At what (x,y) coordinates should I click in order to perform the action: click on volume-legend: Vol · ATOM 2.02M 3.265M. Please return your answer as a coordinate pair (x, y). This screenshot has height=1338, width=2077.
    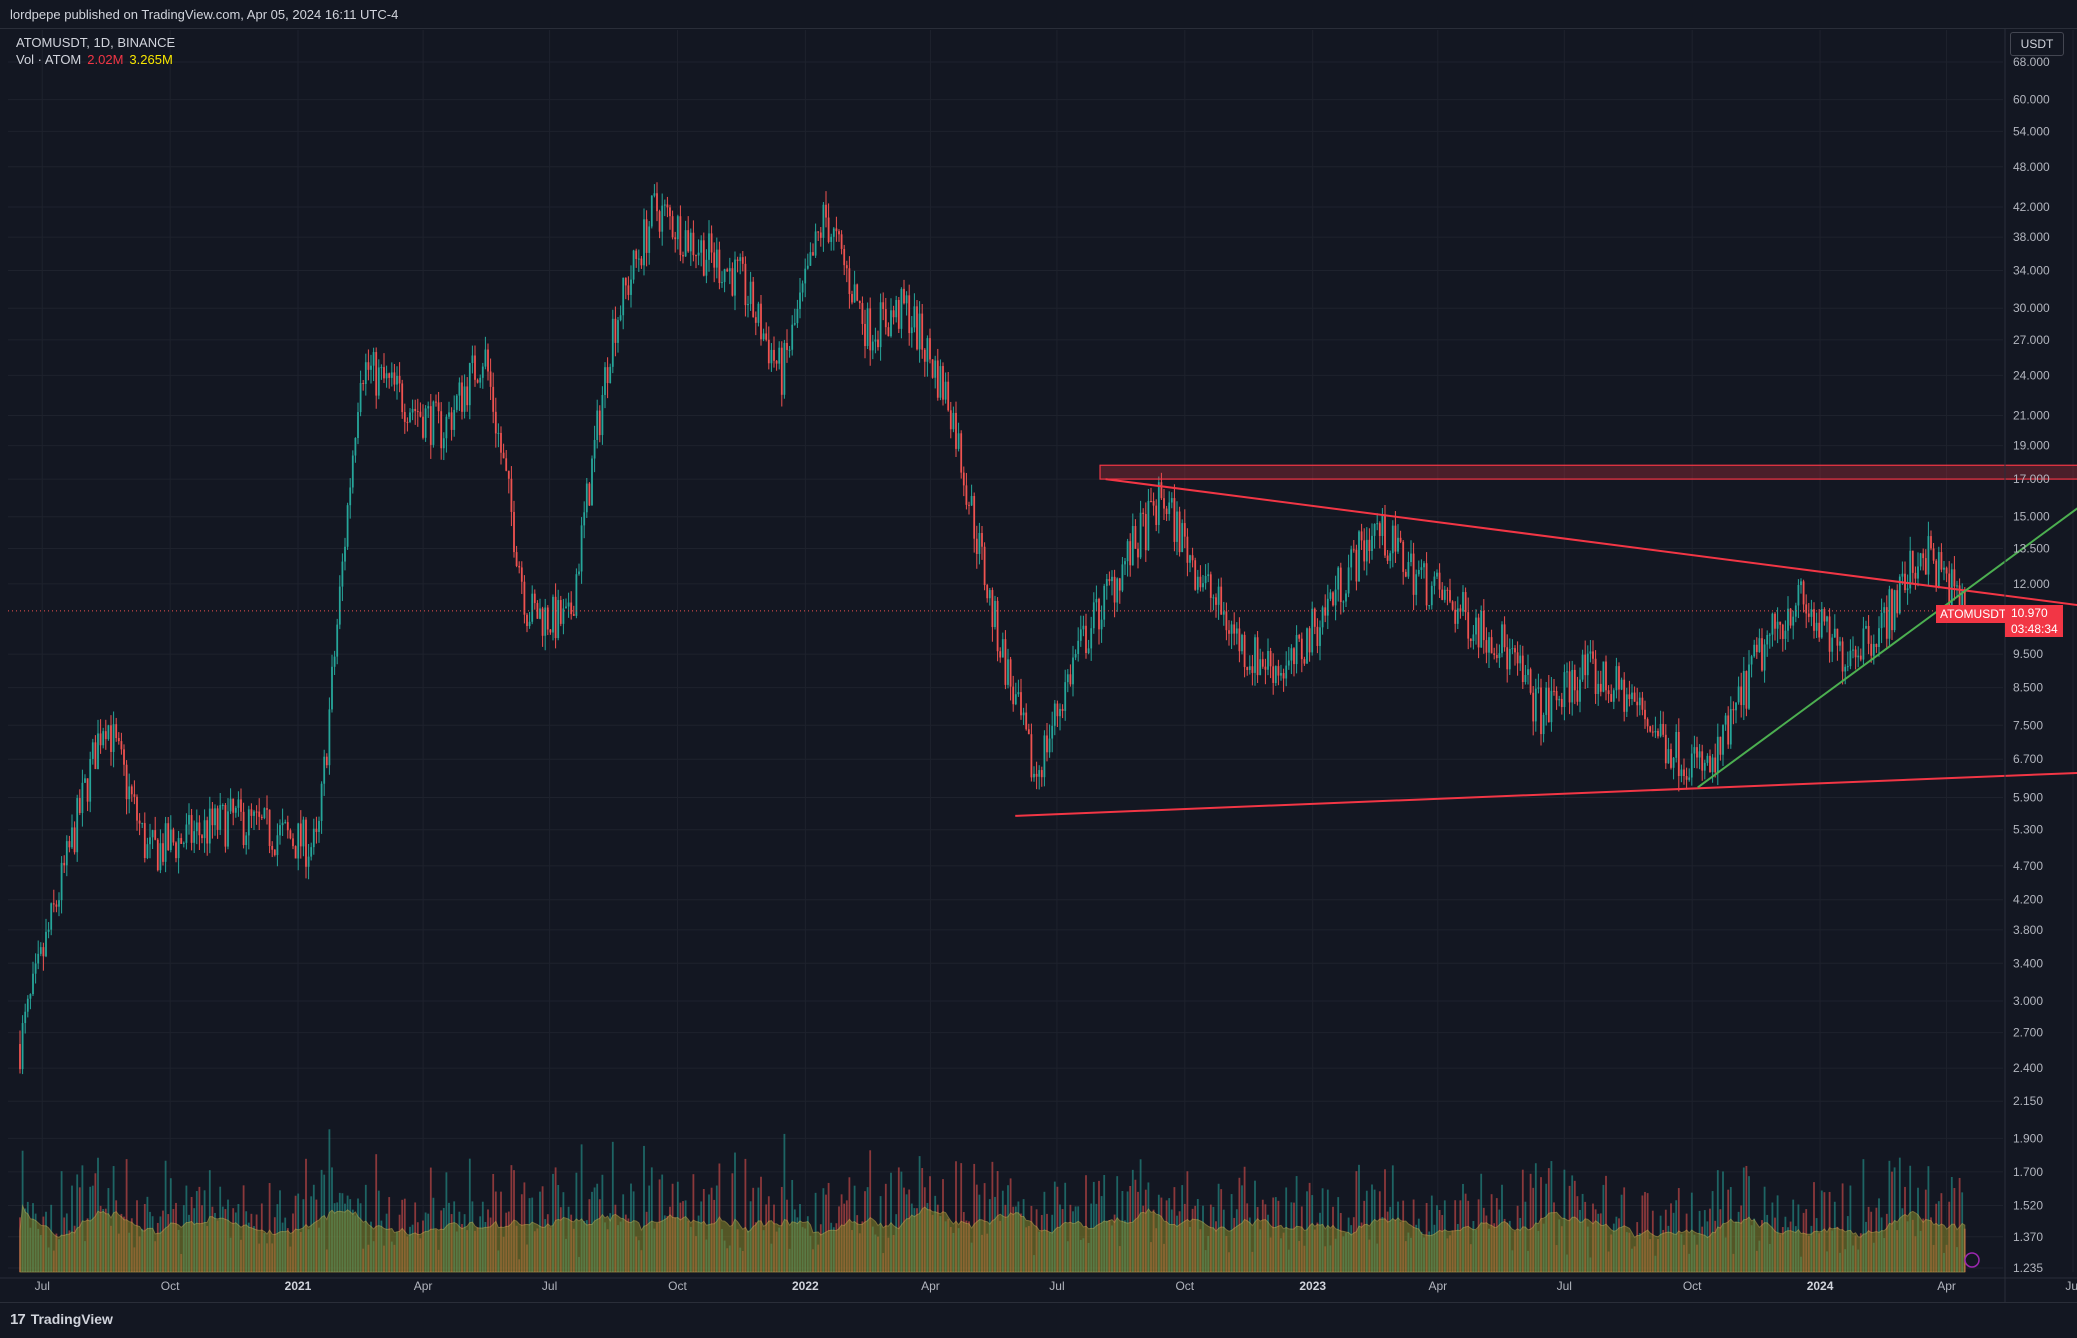
    Looking at the image, I should click on (94, 59).